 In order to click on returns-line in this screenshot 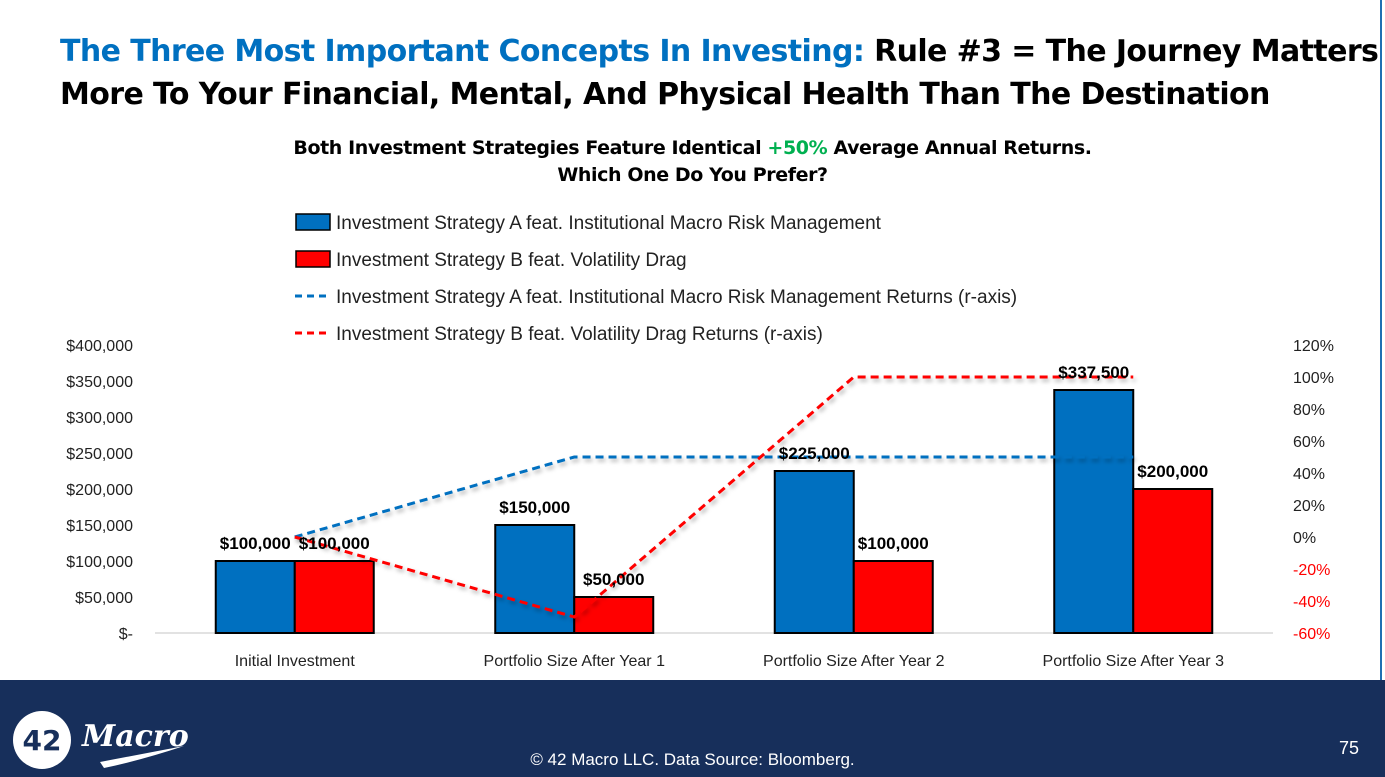, I will do `click(714, 497)`.